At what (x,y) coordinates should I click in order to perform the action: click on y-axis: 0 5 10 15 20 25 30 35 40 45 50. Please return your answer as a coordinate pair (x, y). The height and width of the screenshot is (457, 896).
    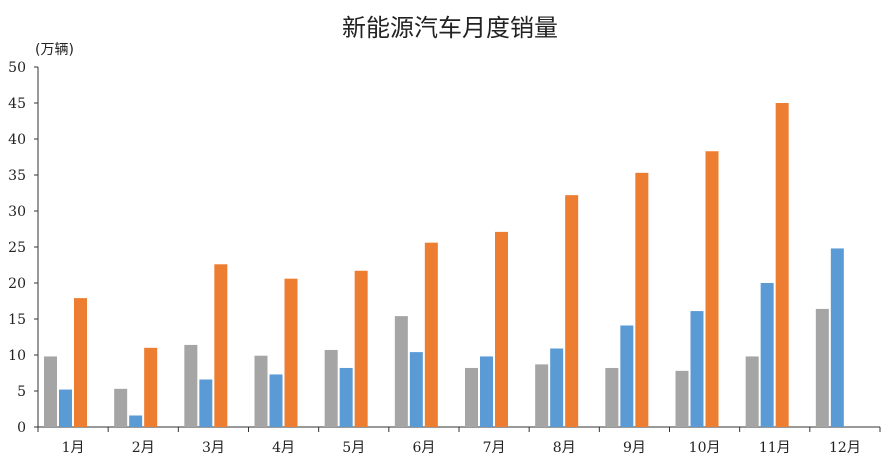
    Looking at the image, I should click on (23, 248).